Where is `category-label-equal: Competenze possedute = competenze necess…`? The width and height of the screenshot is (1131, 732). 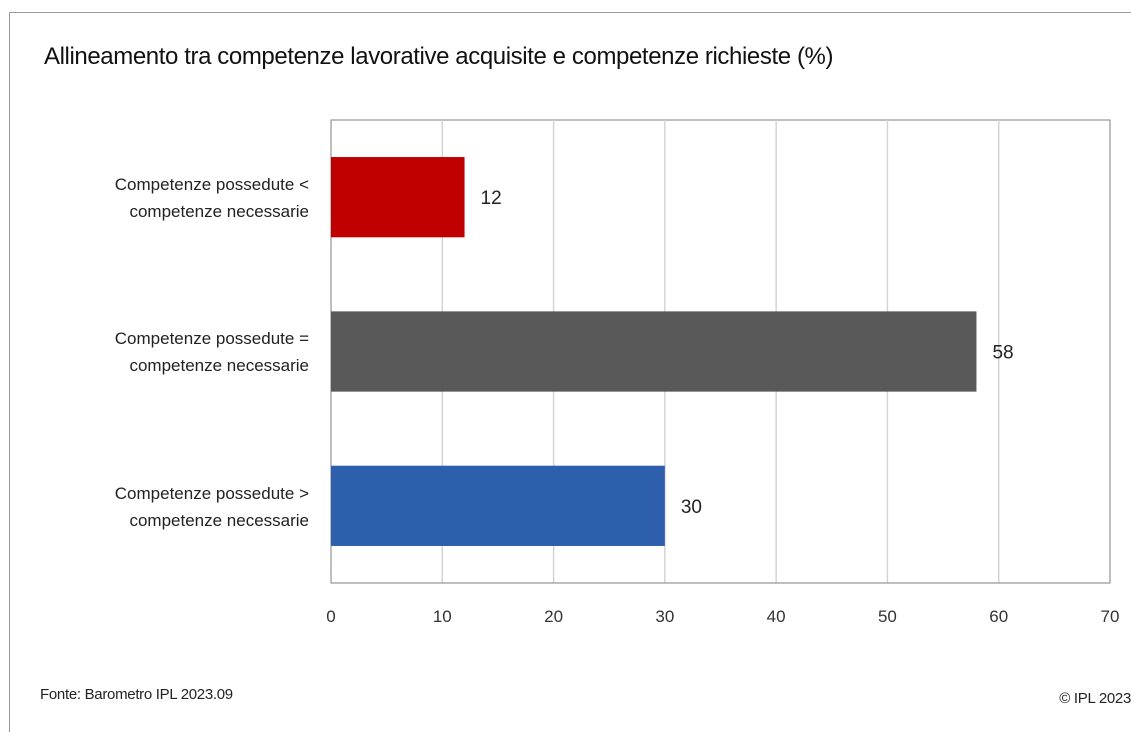
category-label-equal: Competenze possedute = competenze necess… is located at coordinates (169, 352).